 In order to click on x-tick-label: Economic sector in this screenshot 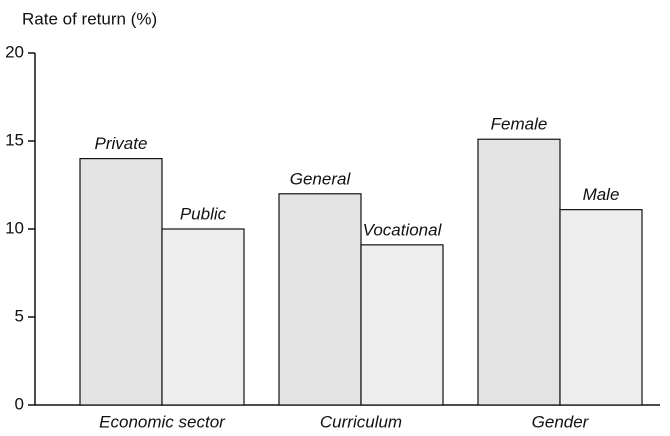, I will do `click(162, 421)`.